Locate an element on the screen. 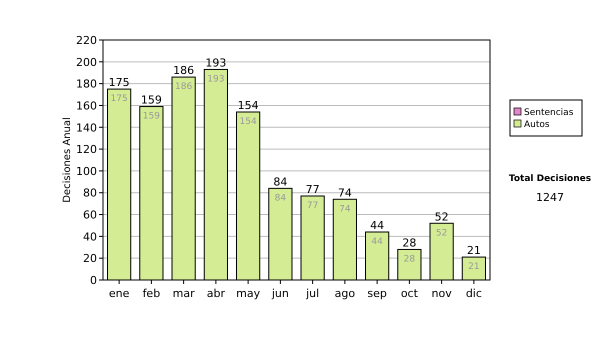 The width and height of the screenshot is (600, 340). y-tick-label: 20 is located at coordinates (90, 259).